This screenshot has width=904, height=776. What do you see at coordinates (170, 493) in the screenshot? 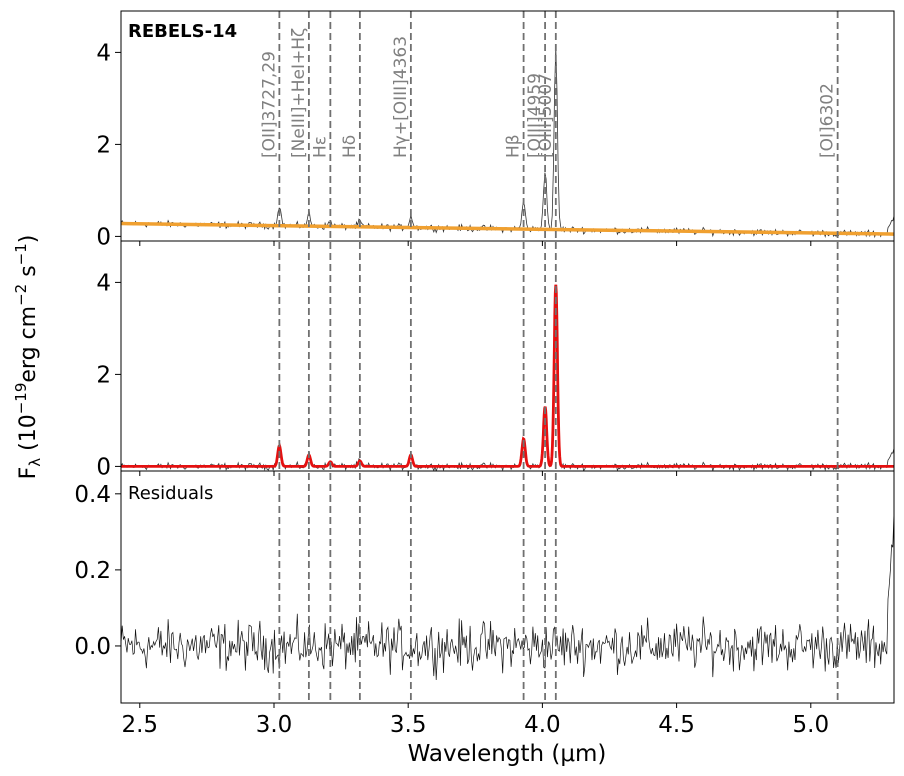
I see `panel-label-residuals: Residuals` at bounding box center [170, 493].